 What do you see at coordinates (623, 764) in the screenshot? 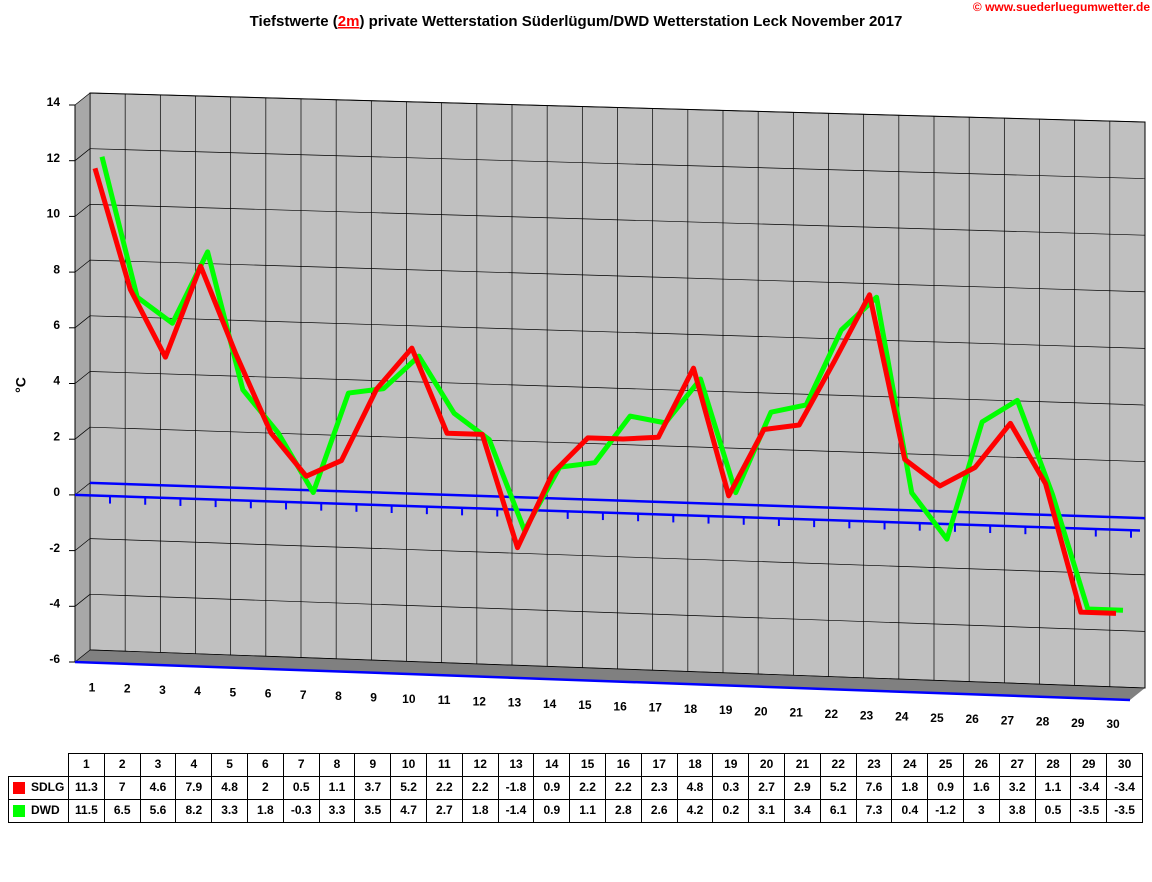
I see `table-header-text: 16` at bounding box center [623, 764].